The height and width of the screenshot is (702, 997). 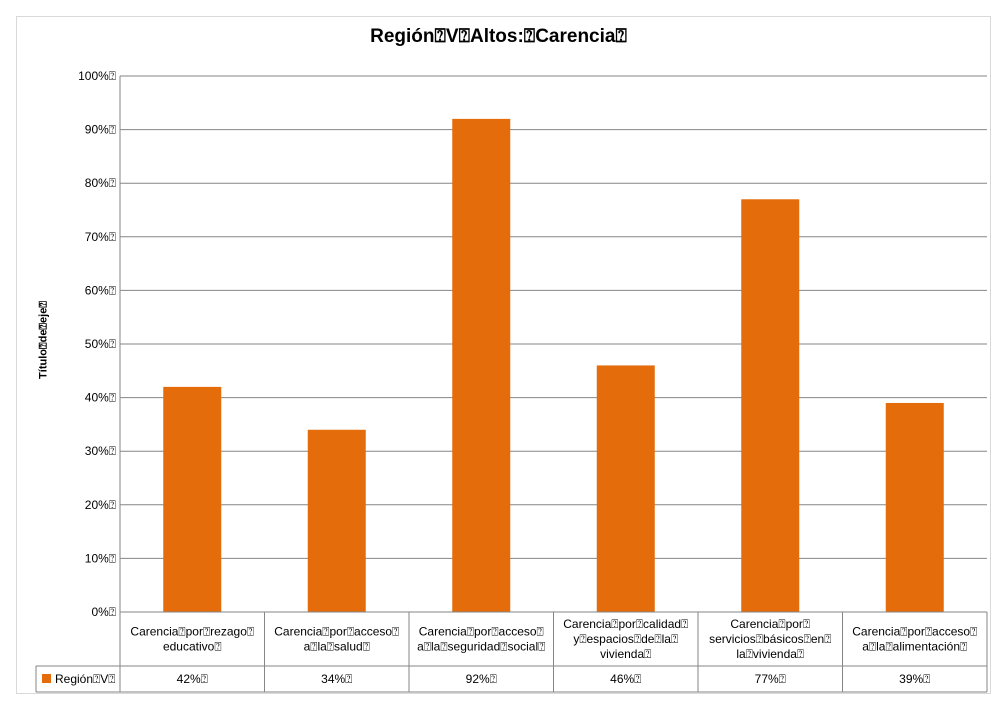 I want to click on data-label: 34%⍰, so click(x=336, y=679).